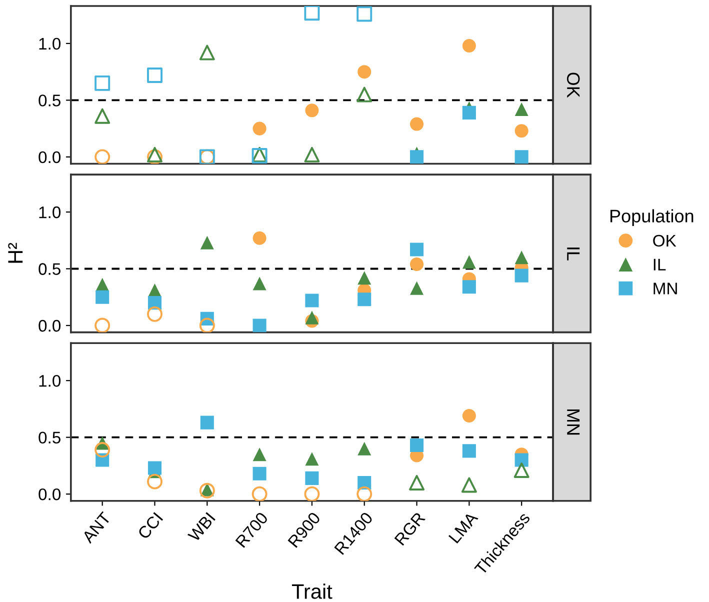  Describe the element at coordinates (573, 85) in the screenshot. I see `text: OK` at that location.